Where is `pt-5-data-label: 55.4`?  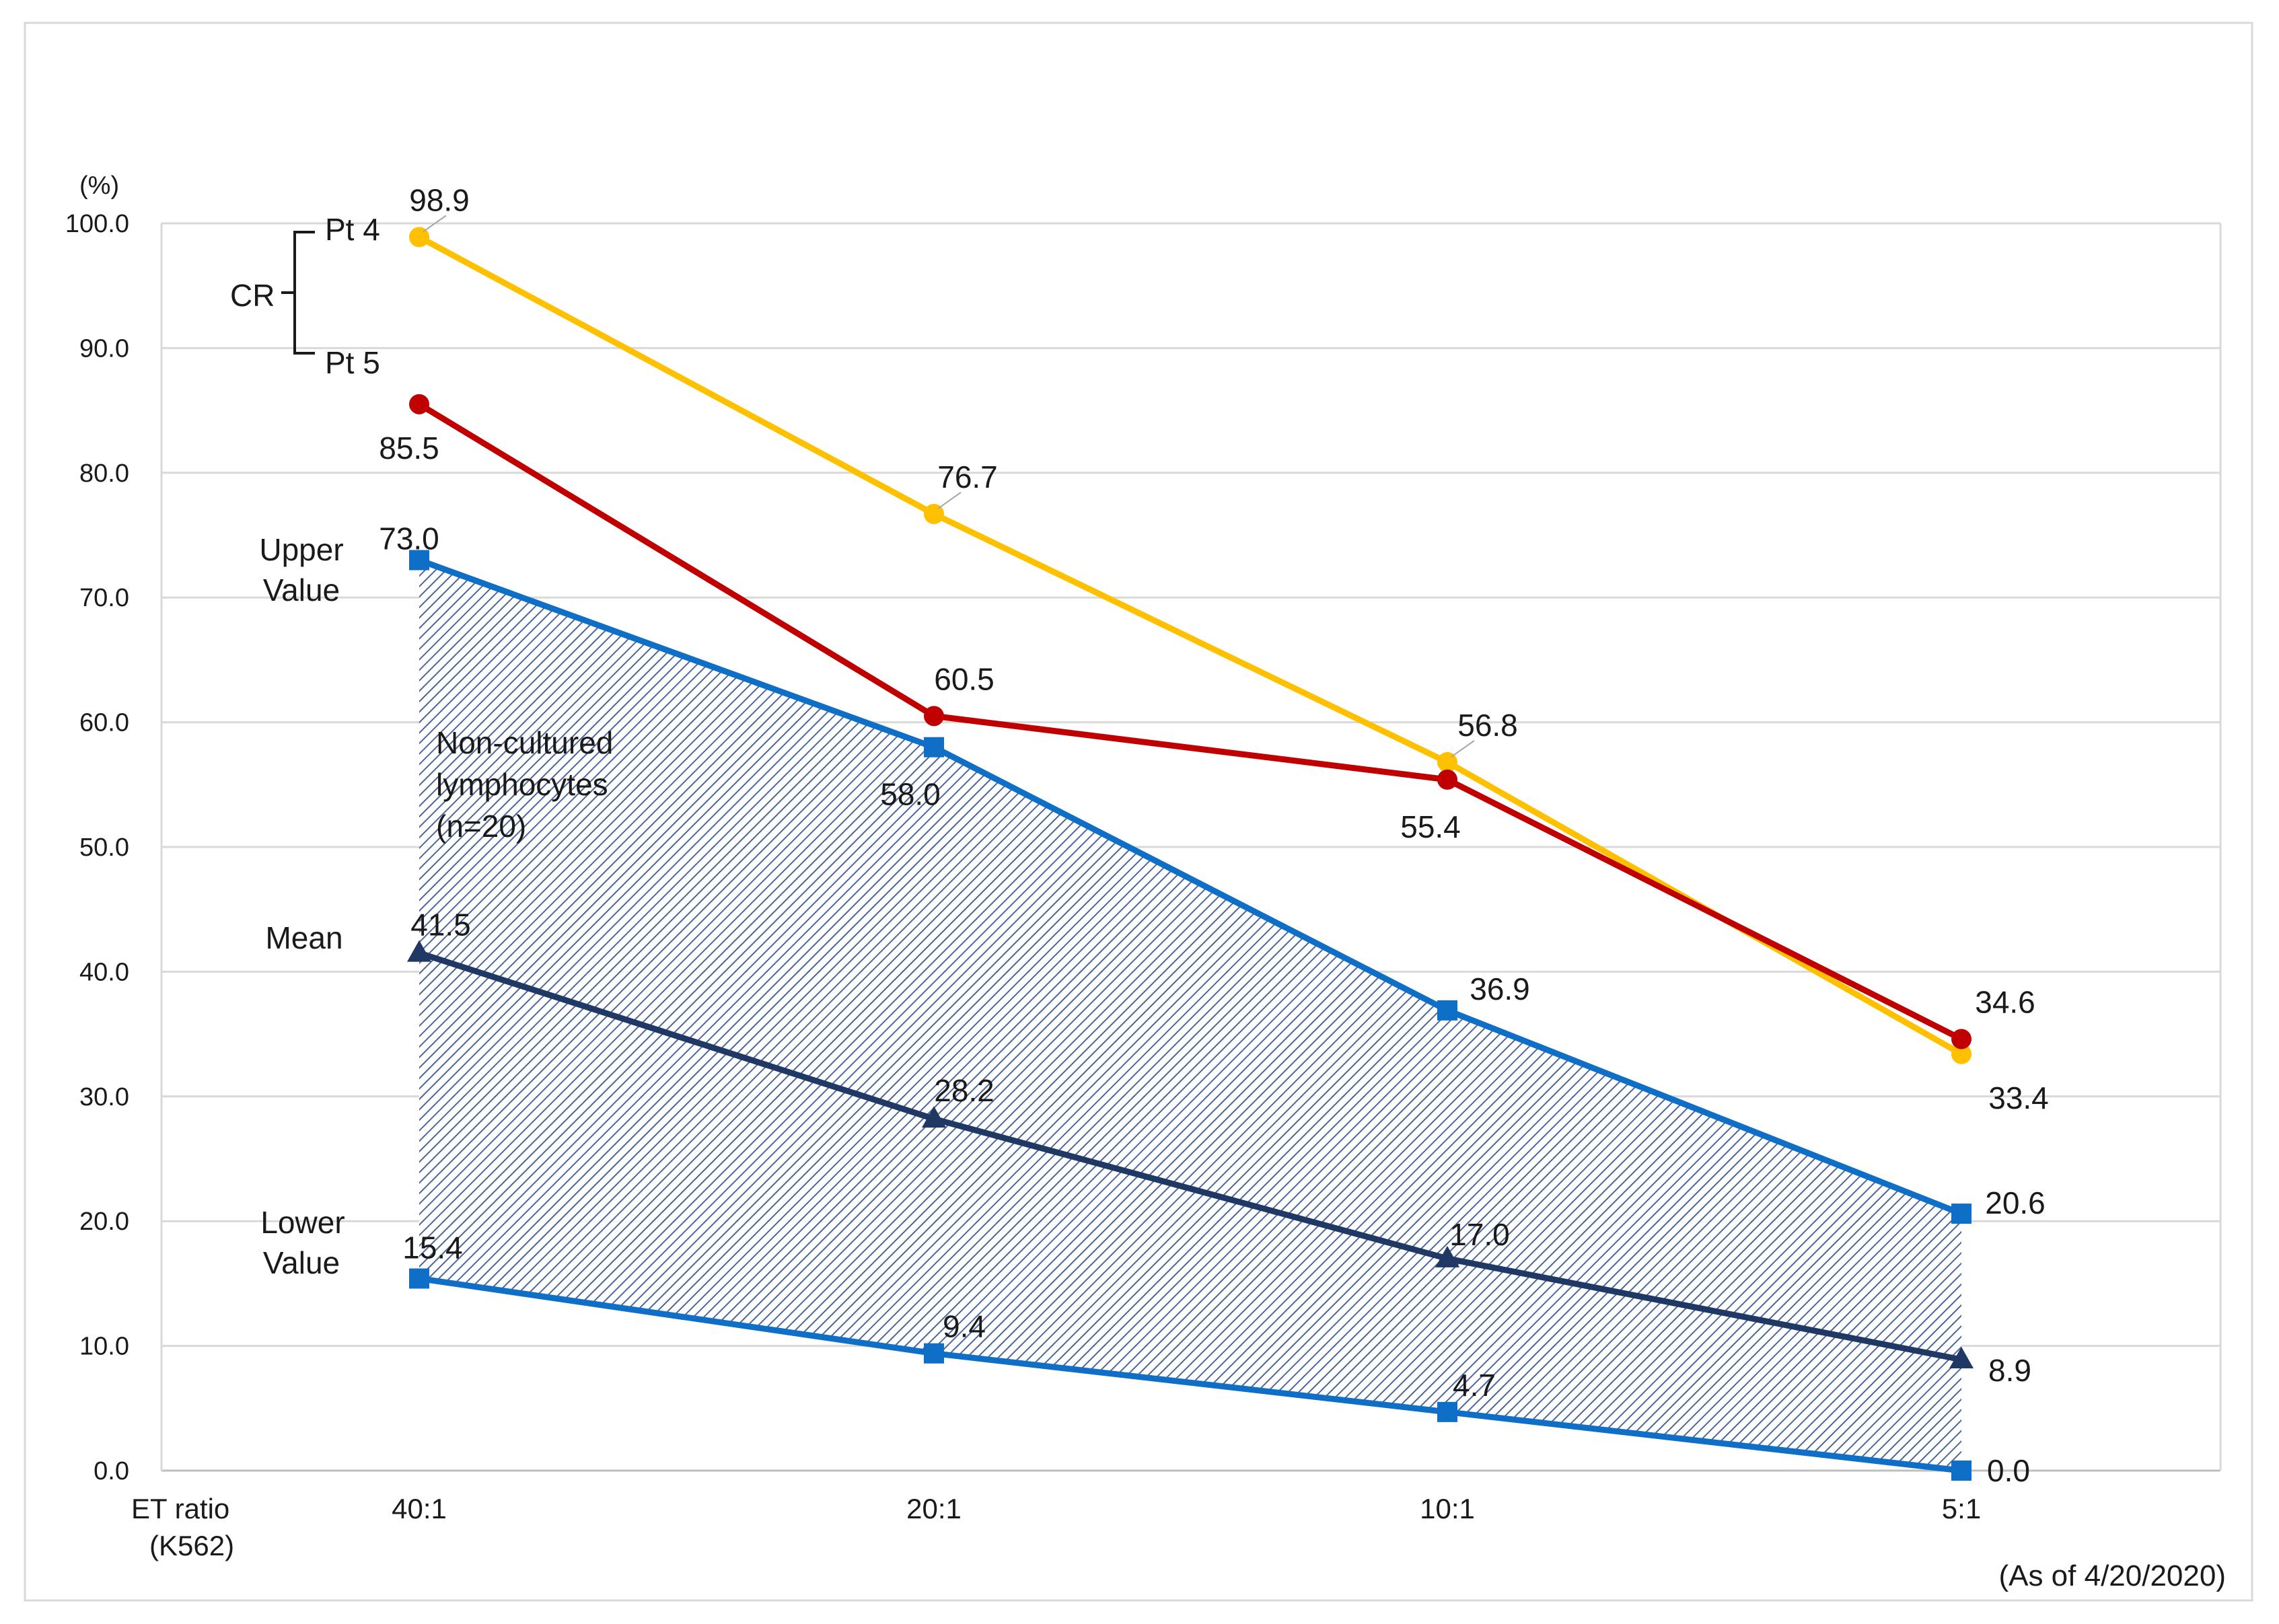 pt-5-data-label: 55.4 is located at coordinates (1430, 826).